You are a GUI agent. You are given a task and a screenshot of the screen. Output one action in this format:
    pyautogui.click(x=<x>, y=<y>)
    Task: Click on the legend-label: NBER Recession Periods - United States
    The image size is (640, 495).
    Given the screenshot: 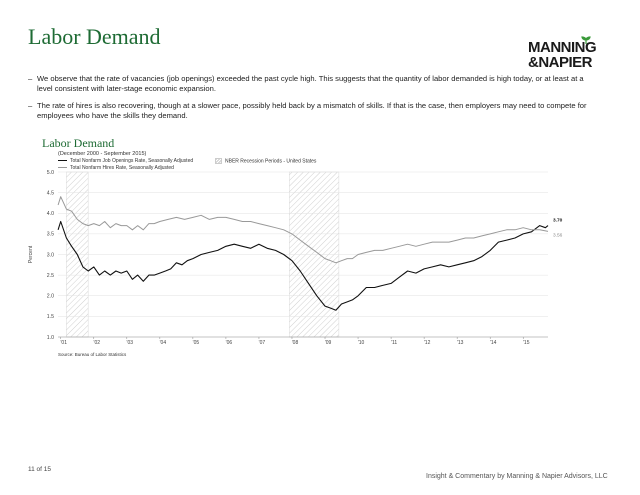 What is the action you would take?
    pyautogui.click(x=271, y=161)
    